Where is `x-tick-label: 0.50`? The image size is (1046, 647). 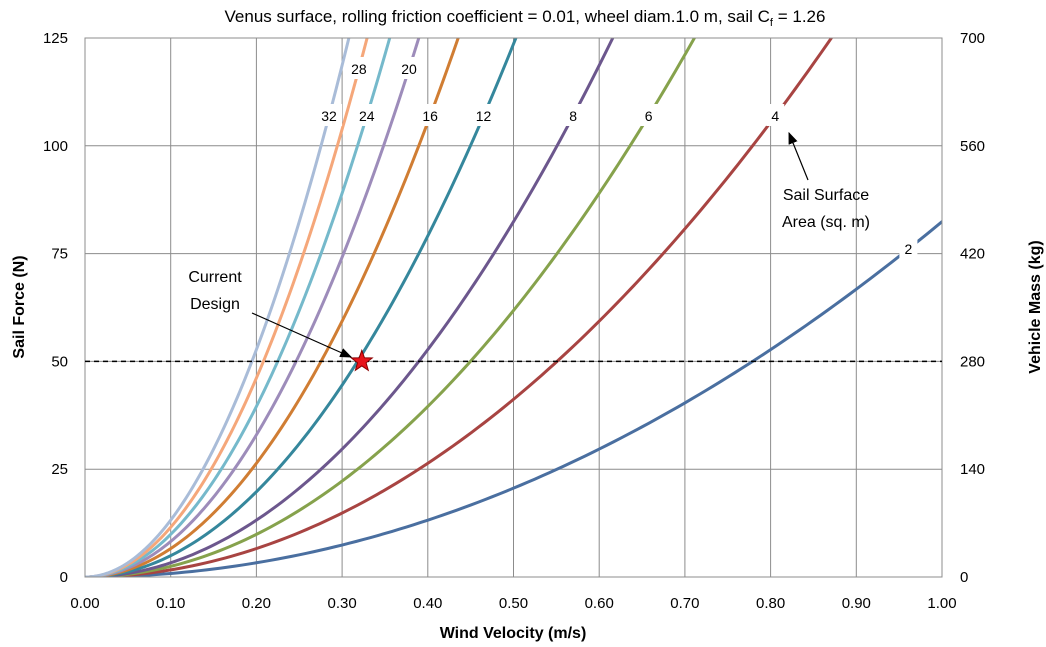 x-tick-label: 0.50 is located at coordinates (513, 603).